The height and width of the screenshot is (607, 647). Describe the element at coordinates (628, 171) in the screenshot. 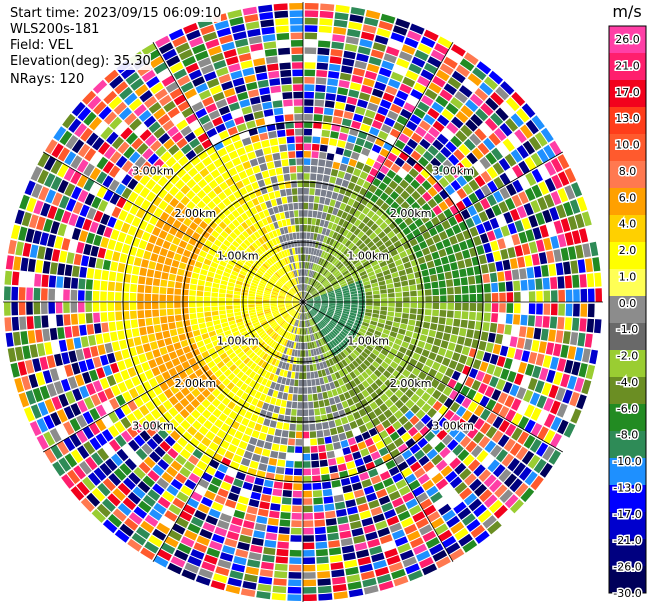

I see `colorbar-tick-label: 8.0` at that location.